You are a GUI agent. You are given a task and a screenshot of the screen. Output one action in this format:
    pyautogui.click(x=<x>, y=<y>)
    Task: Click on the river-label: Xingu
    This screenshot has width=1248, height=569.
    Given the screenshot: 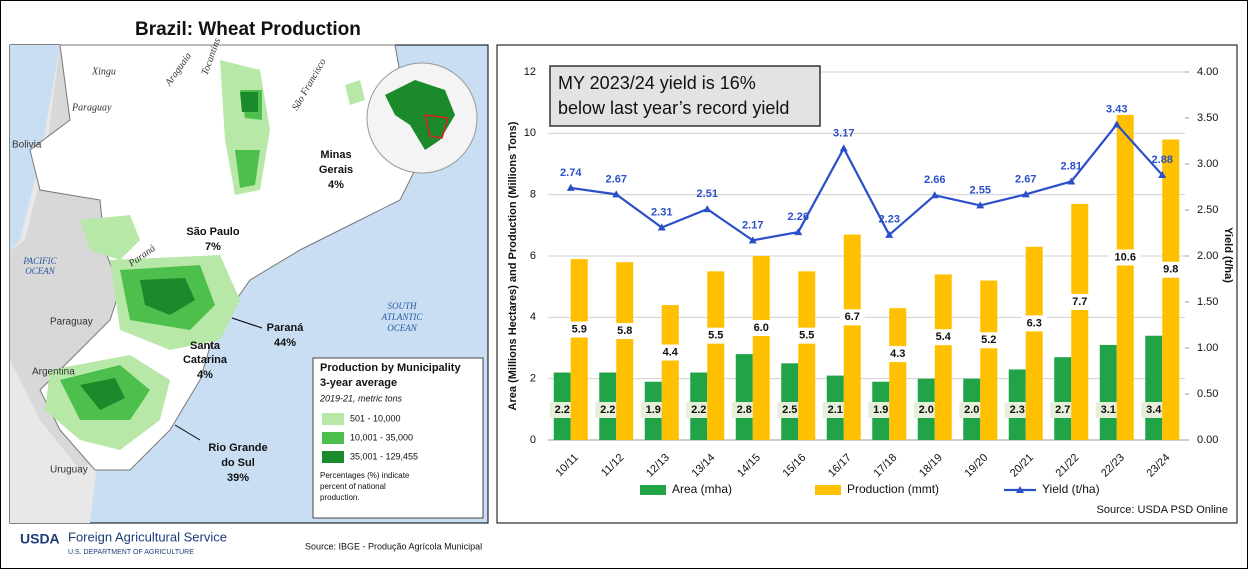 What is the action you would take?
    pyautogui.click(x=103, y=71)
    